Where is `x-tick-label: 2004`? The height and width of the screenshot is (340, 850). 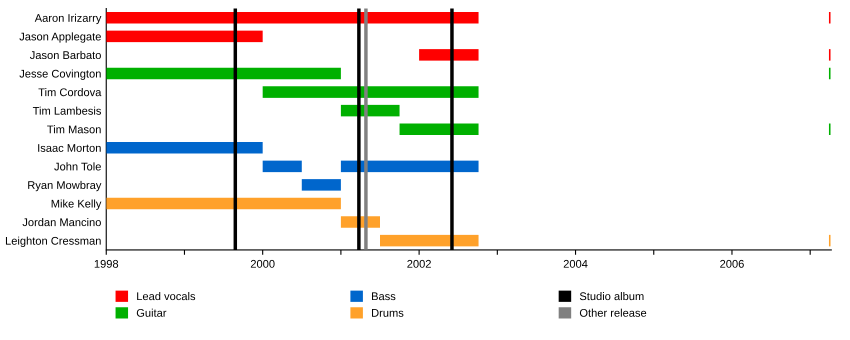
x-tick-label: 2004 is located at coordinates (576, 264).